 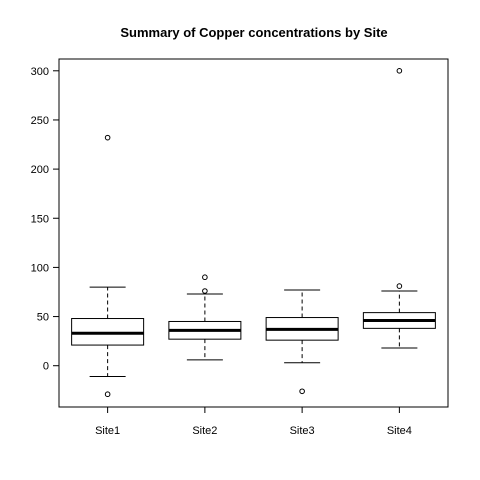 What do you see at coordinates (253, 421) in the screenshot?
I see `x-axis: Site1 Site2 Site3 Site4` at bounding box center [253, 421].